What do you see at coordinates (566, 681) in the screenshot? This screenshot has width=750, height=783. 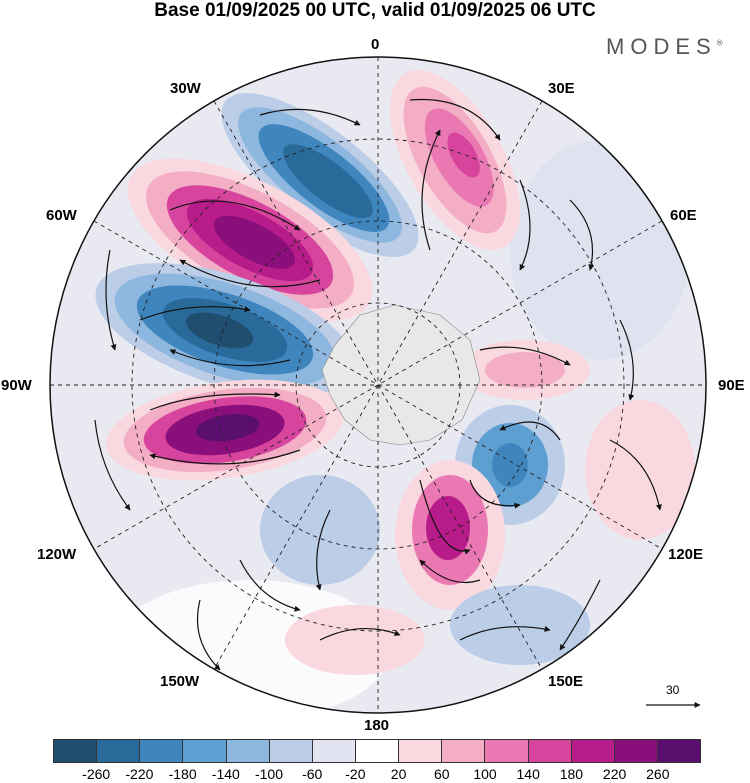 I see `lon-label-150e: 150E` at bounding box center [566, 681].